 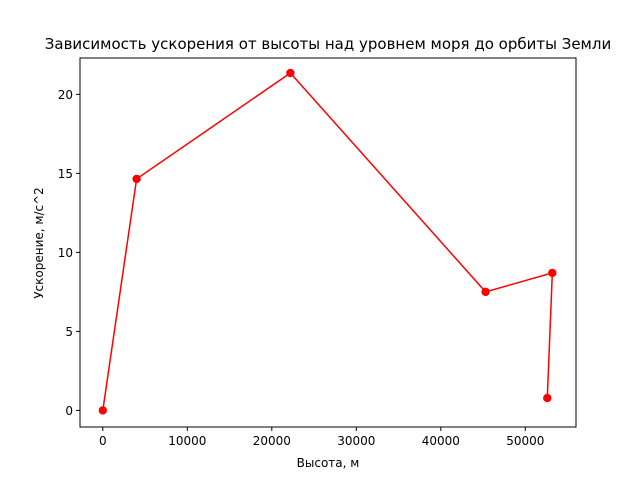 I want to click on y-tick-label: 15, so click(x=65, y=174).